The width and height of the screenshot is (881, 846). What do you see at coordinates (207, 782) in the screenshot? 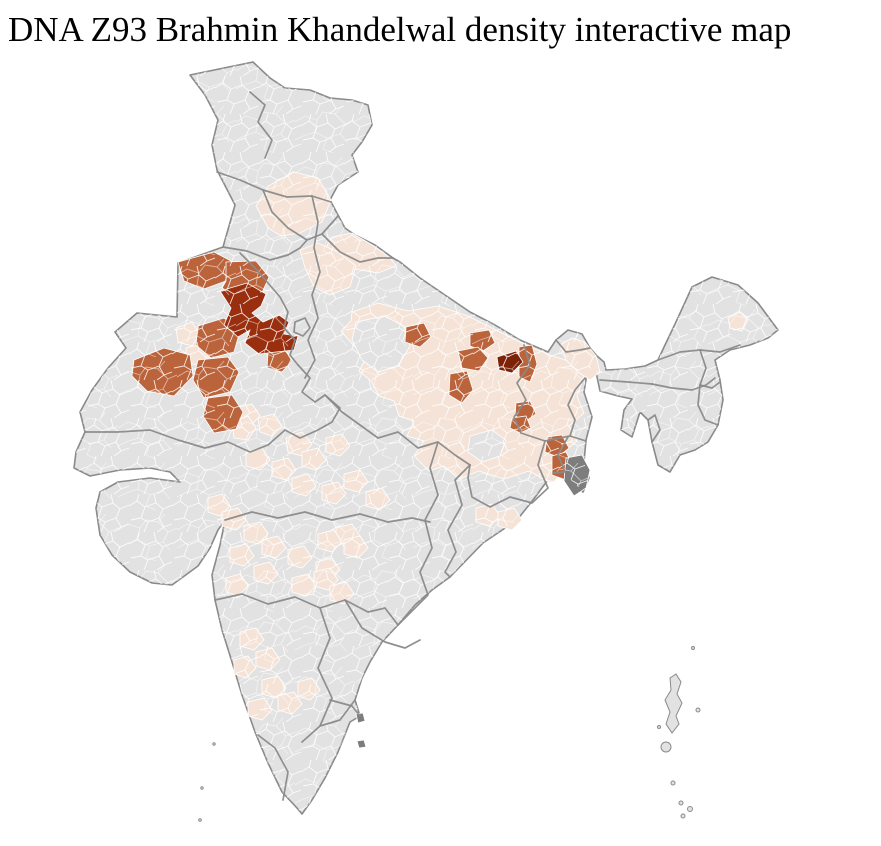
I see `lakshadweep-islands` at bounding box center [207, 782].